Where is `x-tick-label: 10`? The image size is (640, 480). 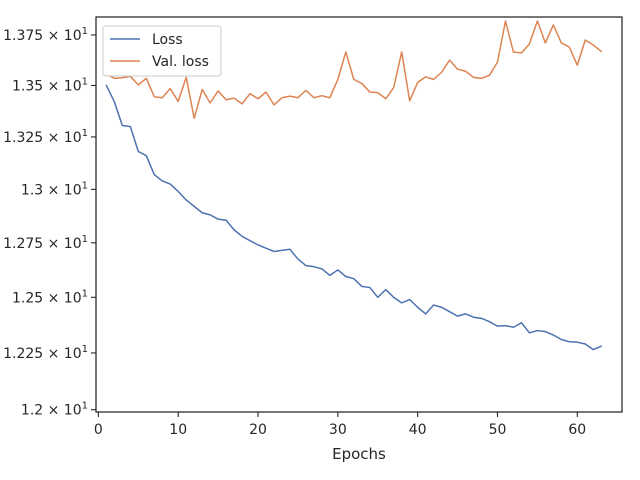
x-tick-label: 10 is located at coordinates (178, 430).